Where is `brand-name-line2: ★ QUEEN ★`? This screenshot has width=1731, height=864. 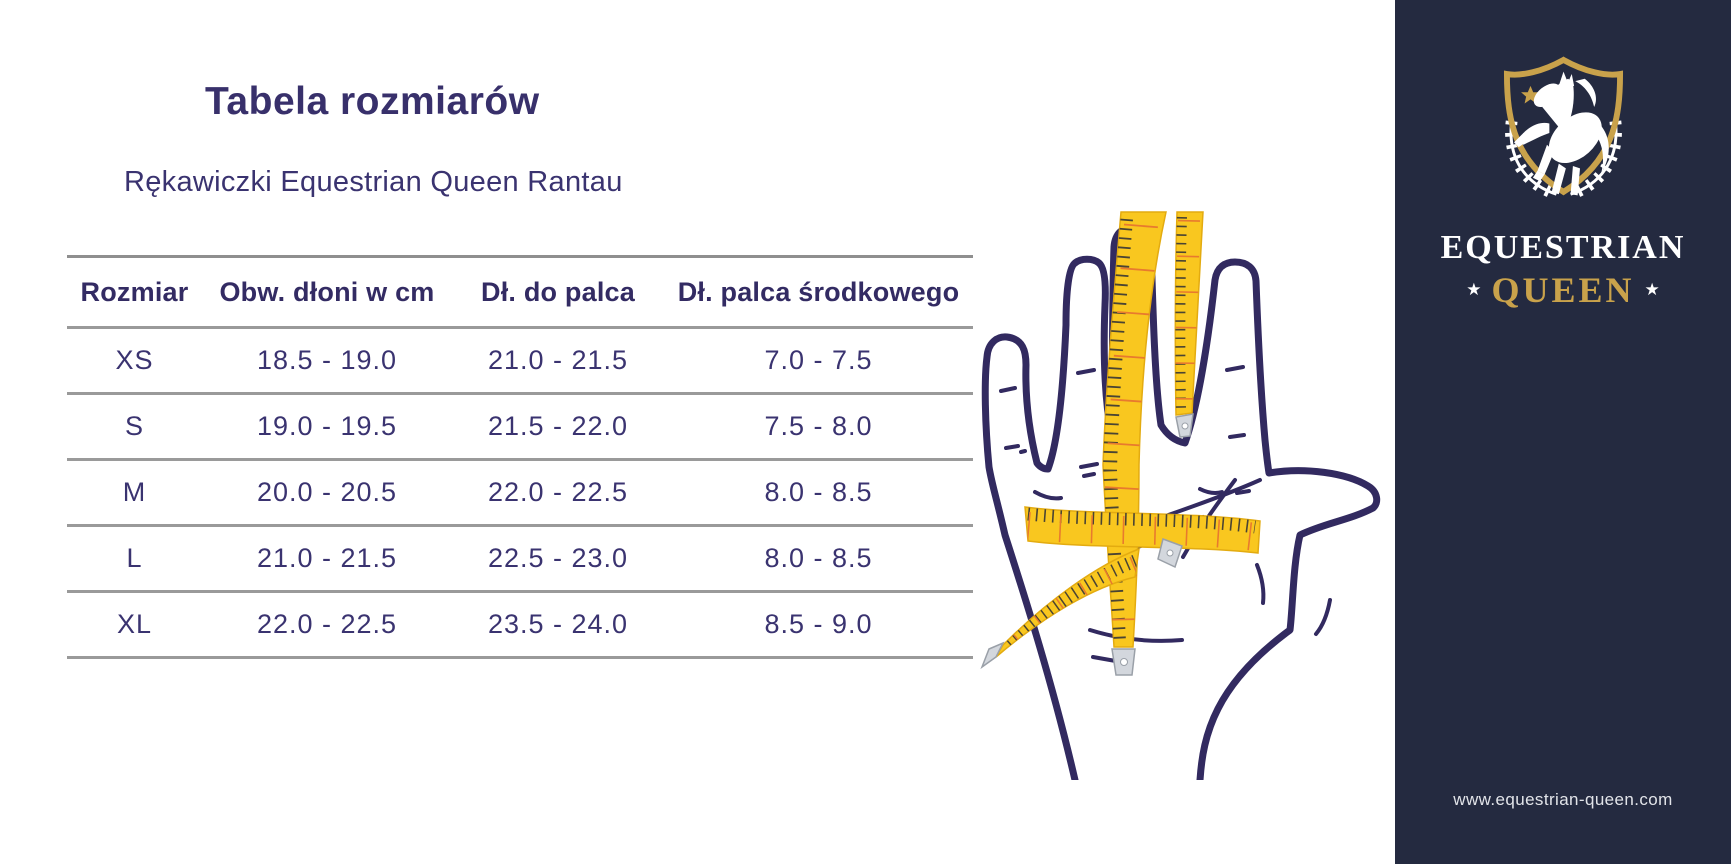 brand-name-line2: ★ QUEEN ★ is located at coordinates (1563, 290).